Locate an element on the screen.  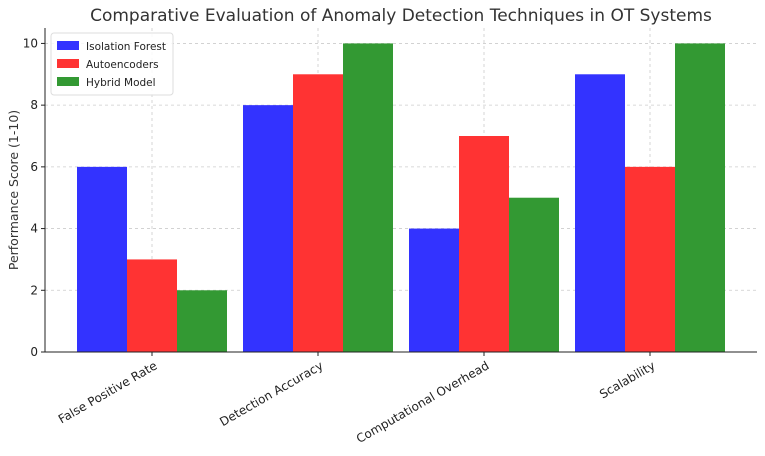
x-tick-label: False Positive Rate is located at coordinates (108, 392).